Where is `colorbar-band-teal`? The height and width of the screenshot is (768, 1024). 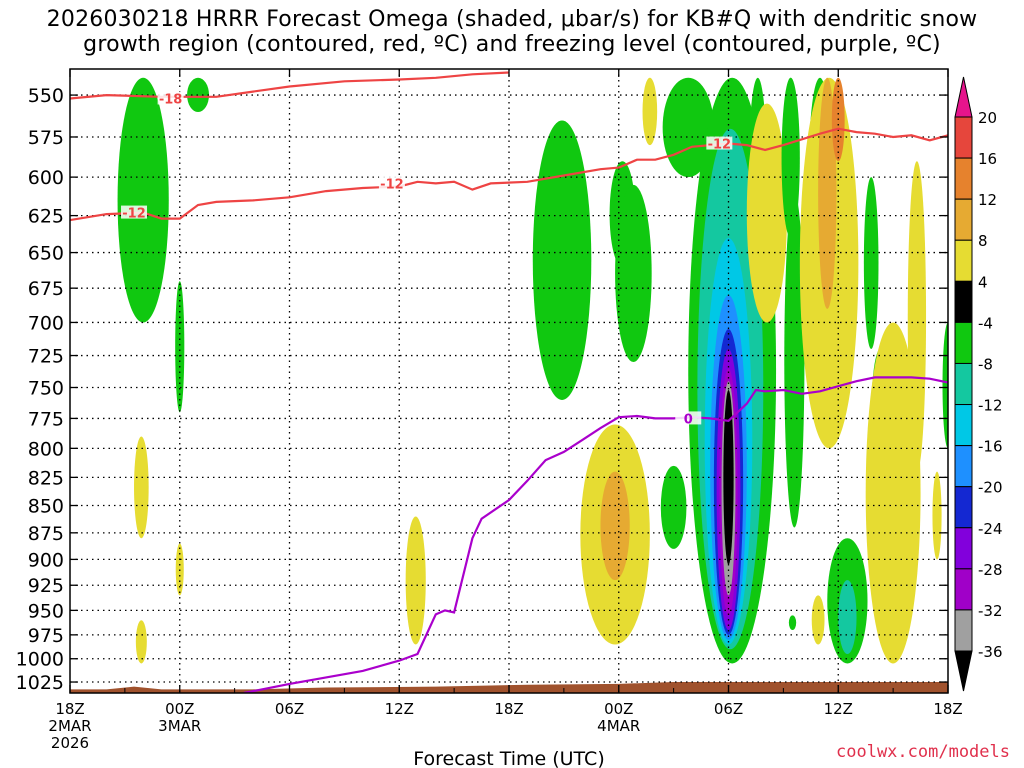 colorbar-band-teal is located at coordinates (963, 384).